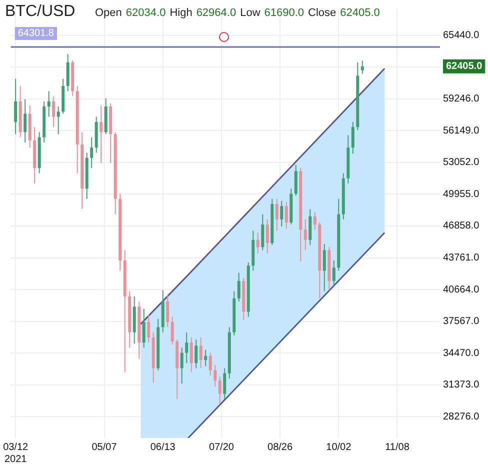  I want to click on ref-line-label: 64301.8, so click(36, 34).